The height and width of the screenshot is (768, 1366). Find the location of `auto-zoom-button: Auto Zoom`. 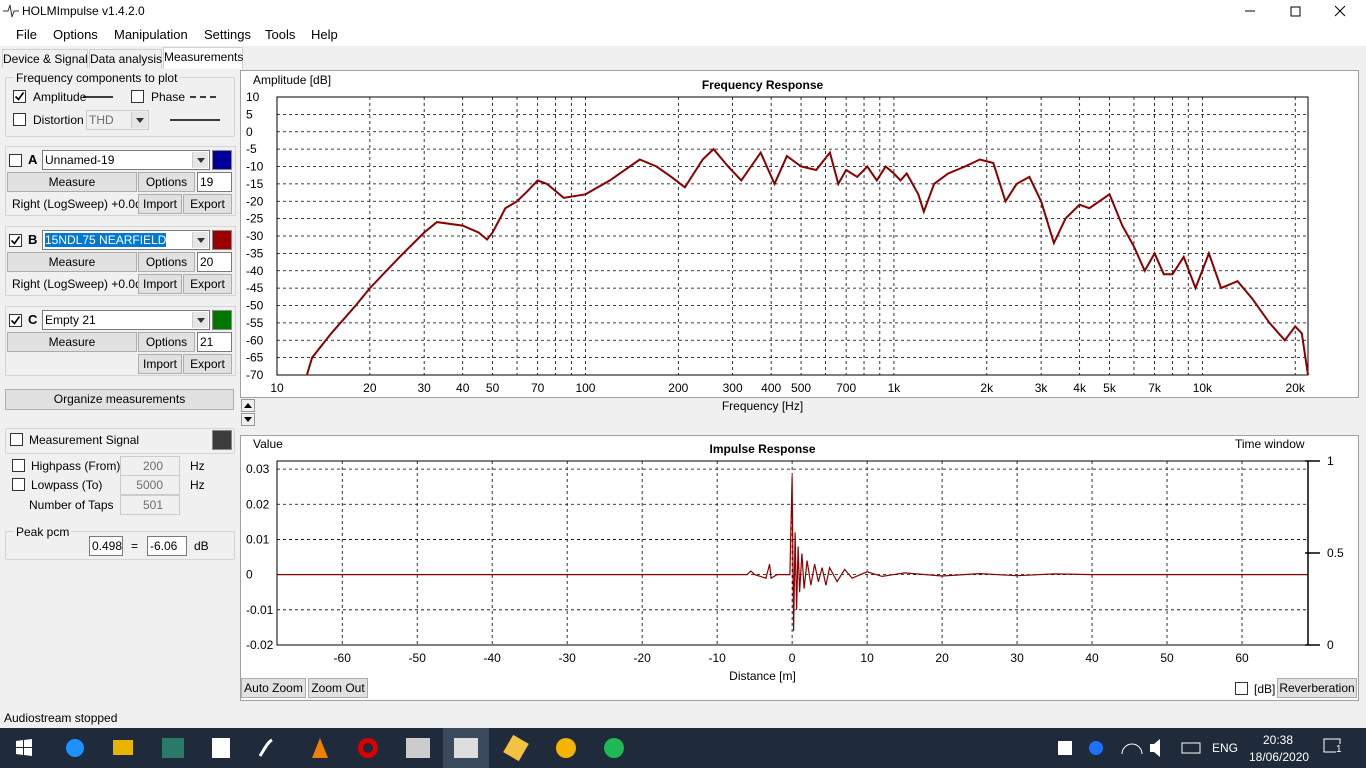

auto-zoom-button: Auto Zoom is located at coordinates (273, 688).